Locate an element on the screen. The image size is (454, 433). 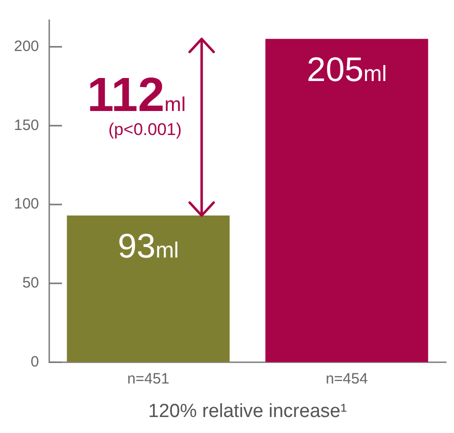
y-tick-label: 0 is located at coordinates (35, 361).